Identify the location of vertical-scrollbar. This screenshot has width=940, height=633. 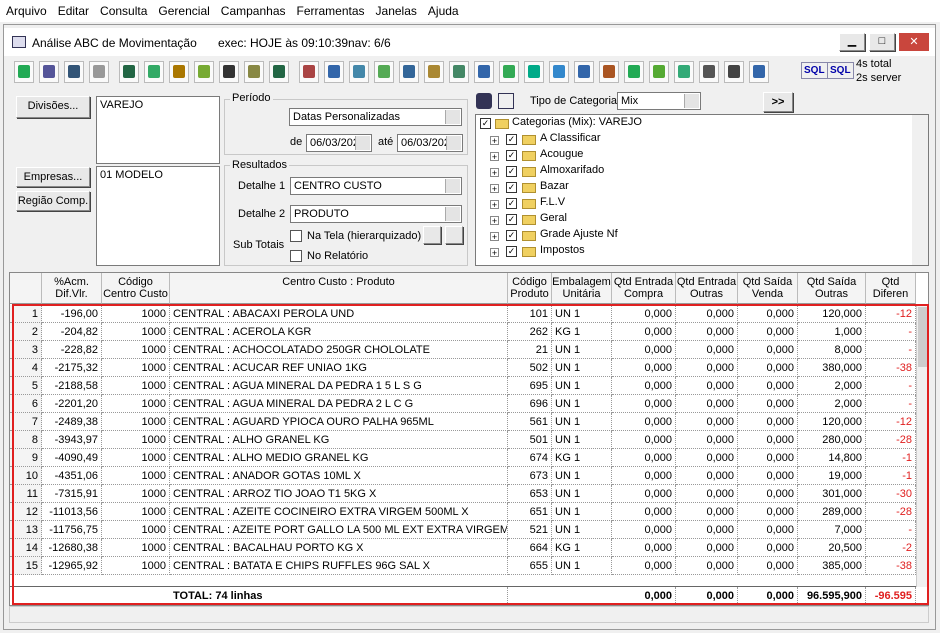
(922, 446).